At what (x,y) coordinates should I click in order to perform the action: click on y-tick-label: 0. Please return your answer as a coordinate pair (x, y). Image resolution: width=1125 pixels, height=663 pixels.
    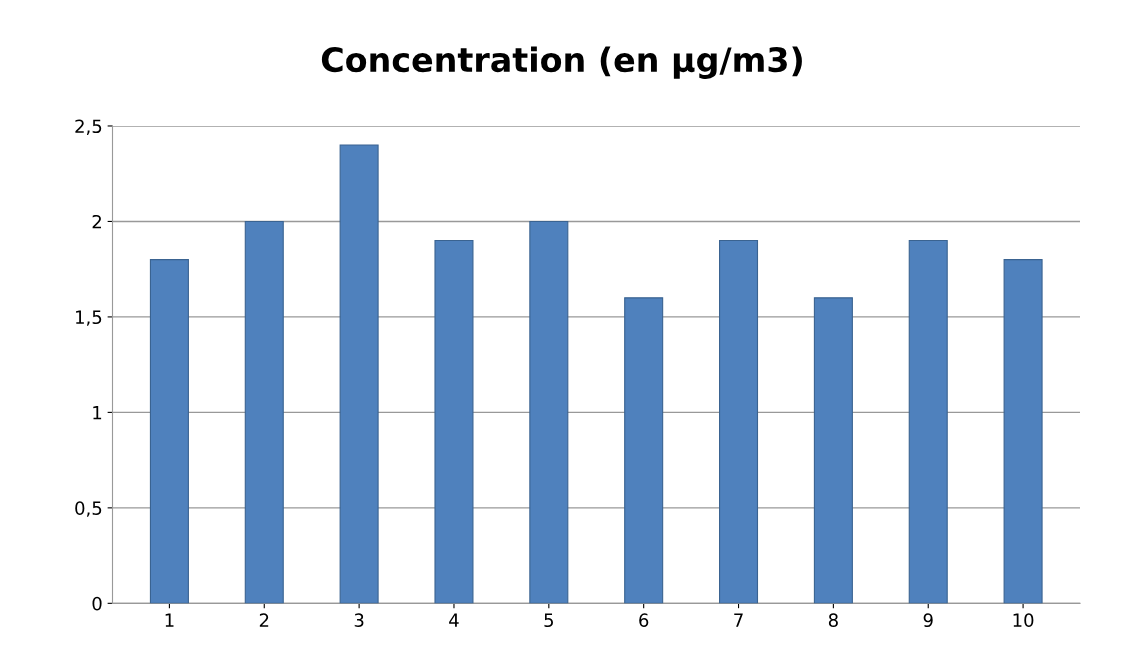
    Looking at the image, I should click on (97, 603).